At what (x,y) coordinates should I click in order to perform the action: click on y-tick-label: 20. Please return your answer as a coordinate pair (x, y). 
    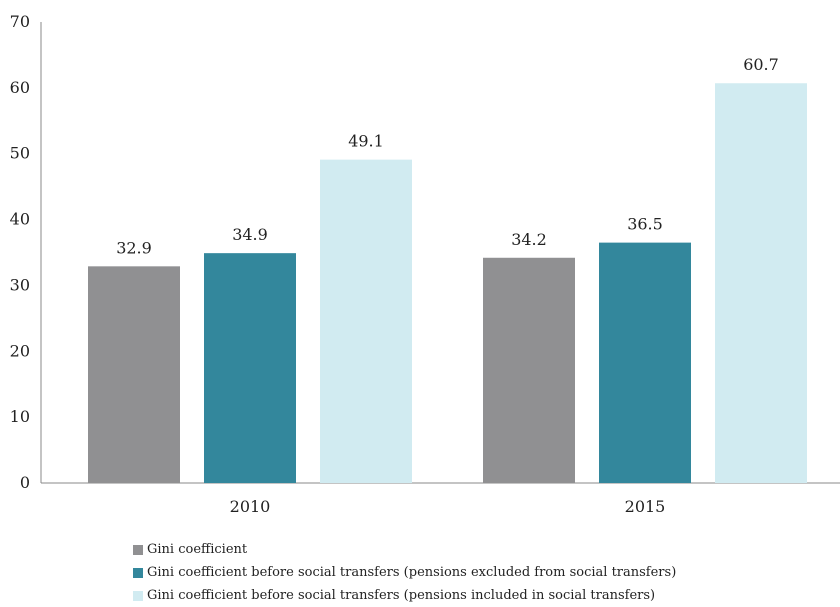
    Looking at the image, I should click on (20, 350).